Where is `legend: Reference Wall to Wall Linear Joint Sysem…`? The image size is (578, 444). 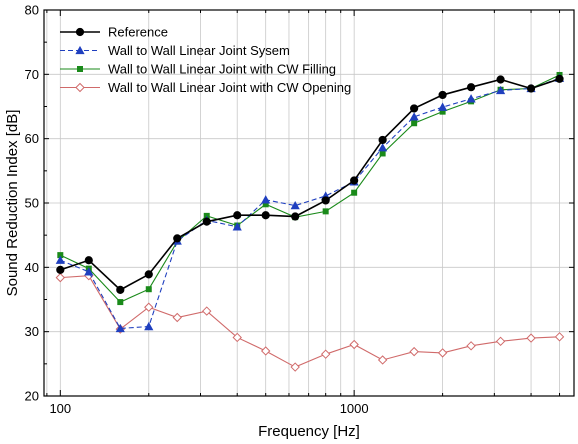 legend: Reference Wall to Wall Linear Joint Sysem… is located at coordinates (205, 60).